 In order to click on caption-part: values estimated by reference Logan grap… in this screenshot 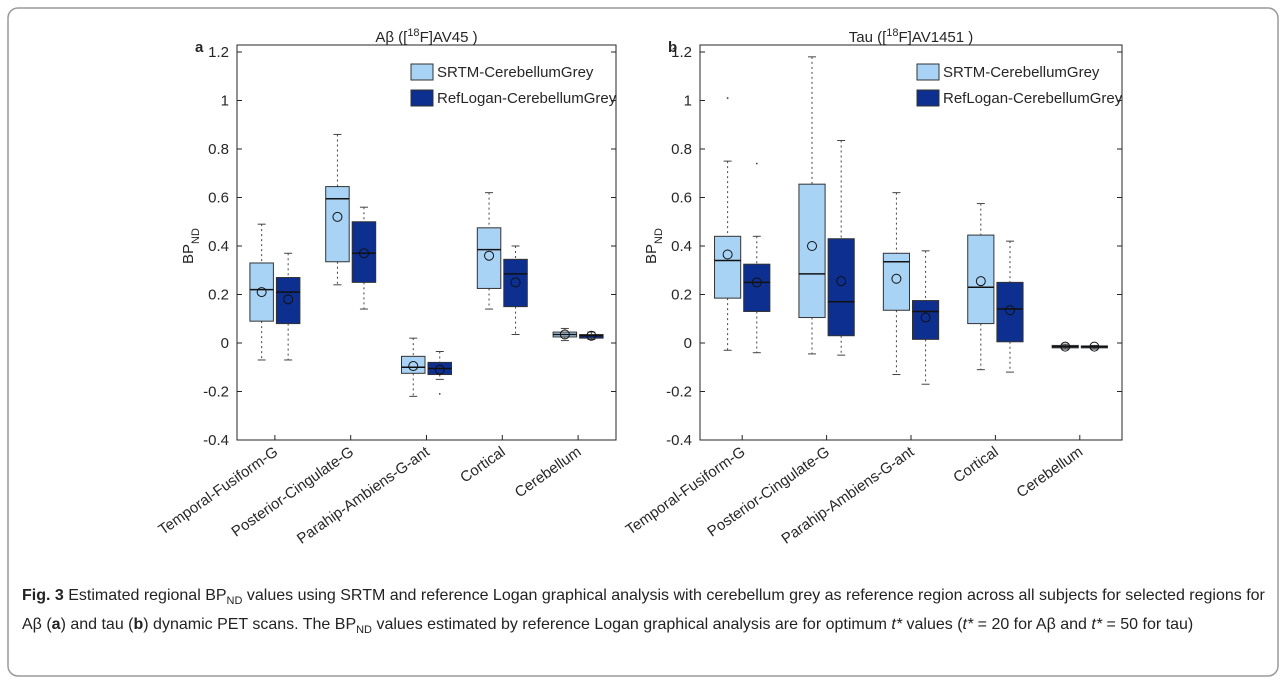, I will do `click(632, 625)`.